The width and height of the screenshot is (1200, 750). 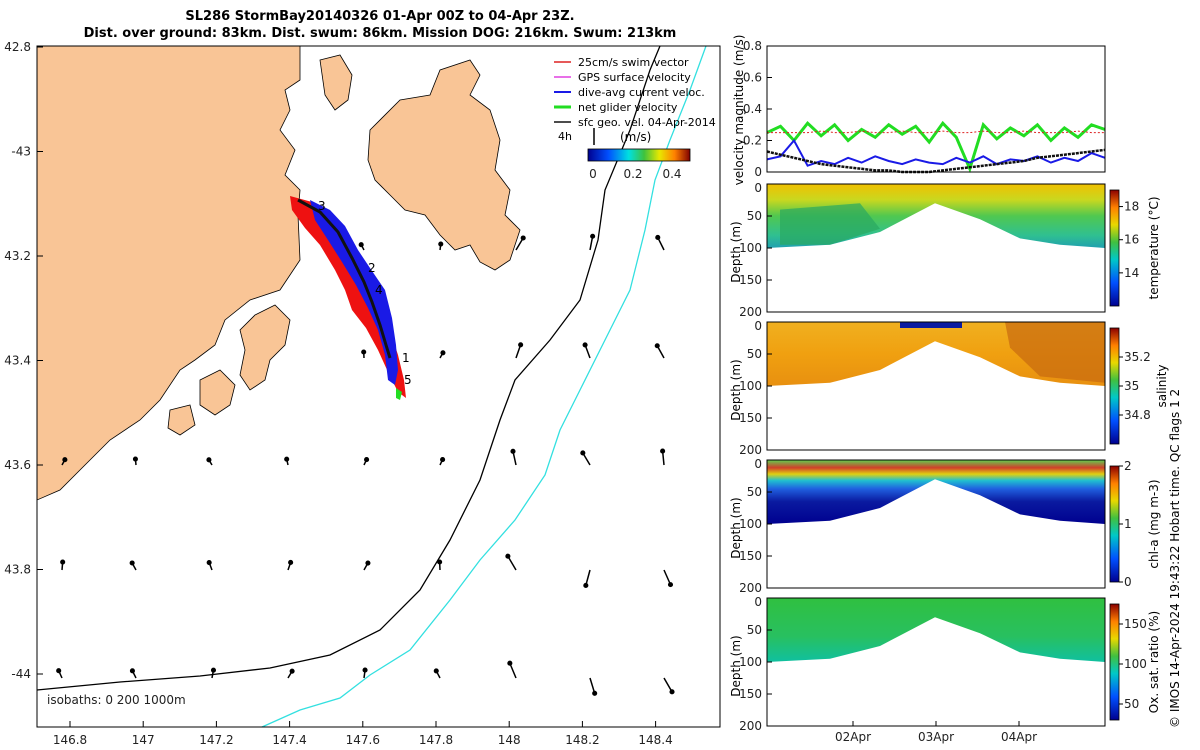 What do you see at coordinates (289, 740) in the screenshot?
I see `map-x-tick-3: 147.4` at bounding box center [289, 740].